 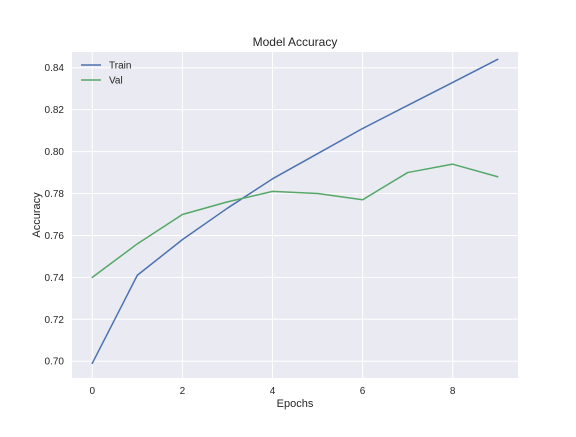 What do you see at coordinates (453, 391) in the screenshot?
I see `x-tick-label: 8` at bounding box center [453, 391].